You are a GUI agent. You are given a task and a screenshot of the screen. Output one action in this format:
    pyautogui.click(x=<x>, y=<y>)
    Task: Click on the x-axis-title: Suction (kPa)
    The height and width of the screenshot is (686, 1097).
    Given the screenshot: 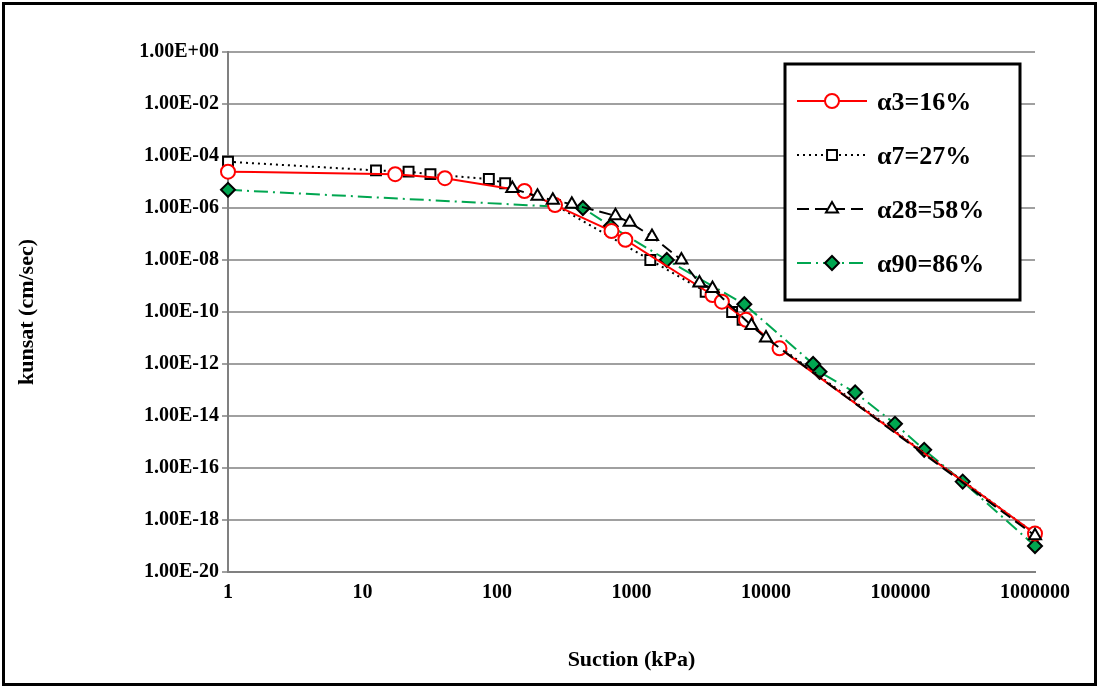 What is the action you would take?
    pyautogui.click(x=631, y=659)
    